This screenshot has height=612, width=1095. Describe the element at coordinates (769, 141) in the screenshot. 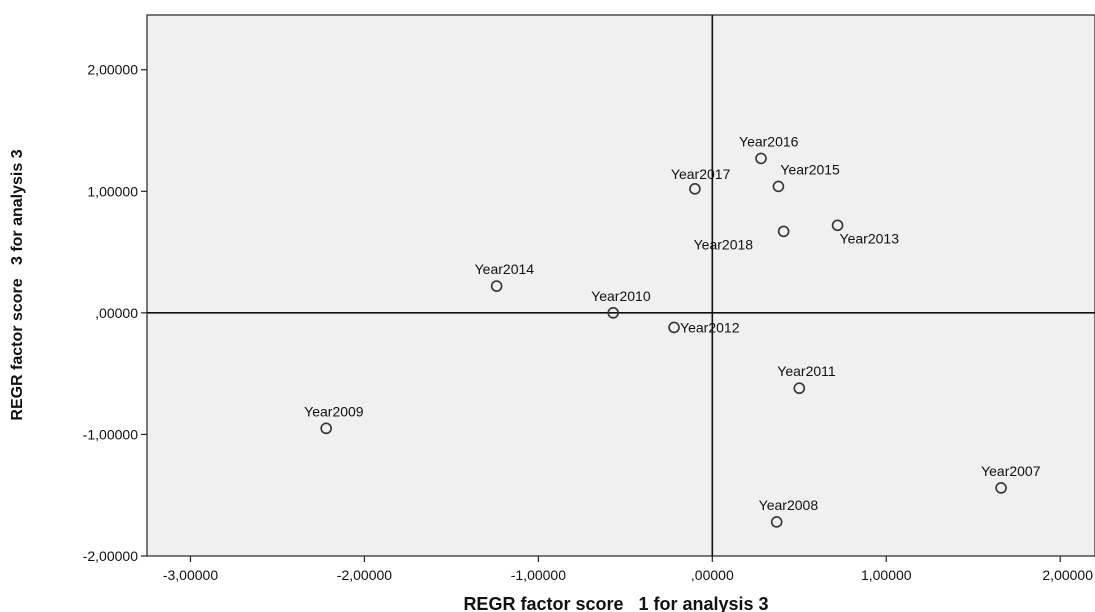

I see `point-label: Year2016` at that location.